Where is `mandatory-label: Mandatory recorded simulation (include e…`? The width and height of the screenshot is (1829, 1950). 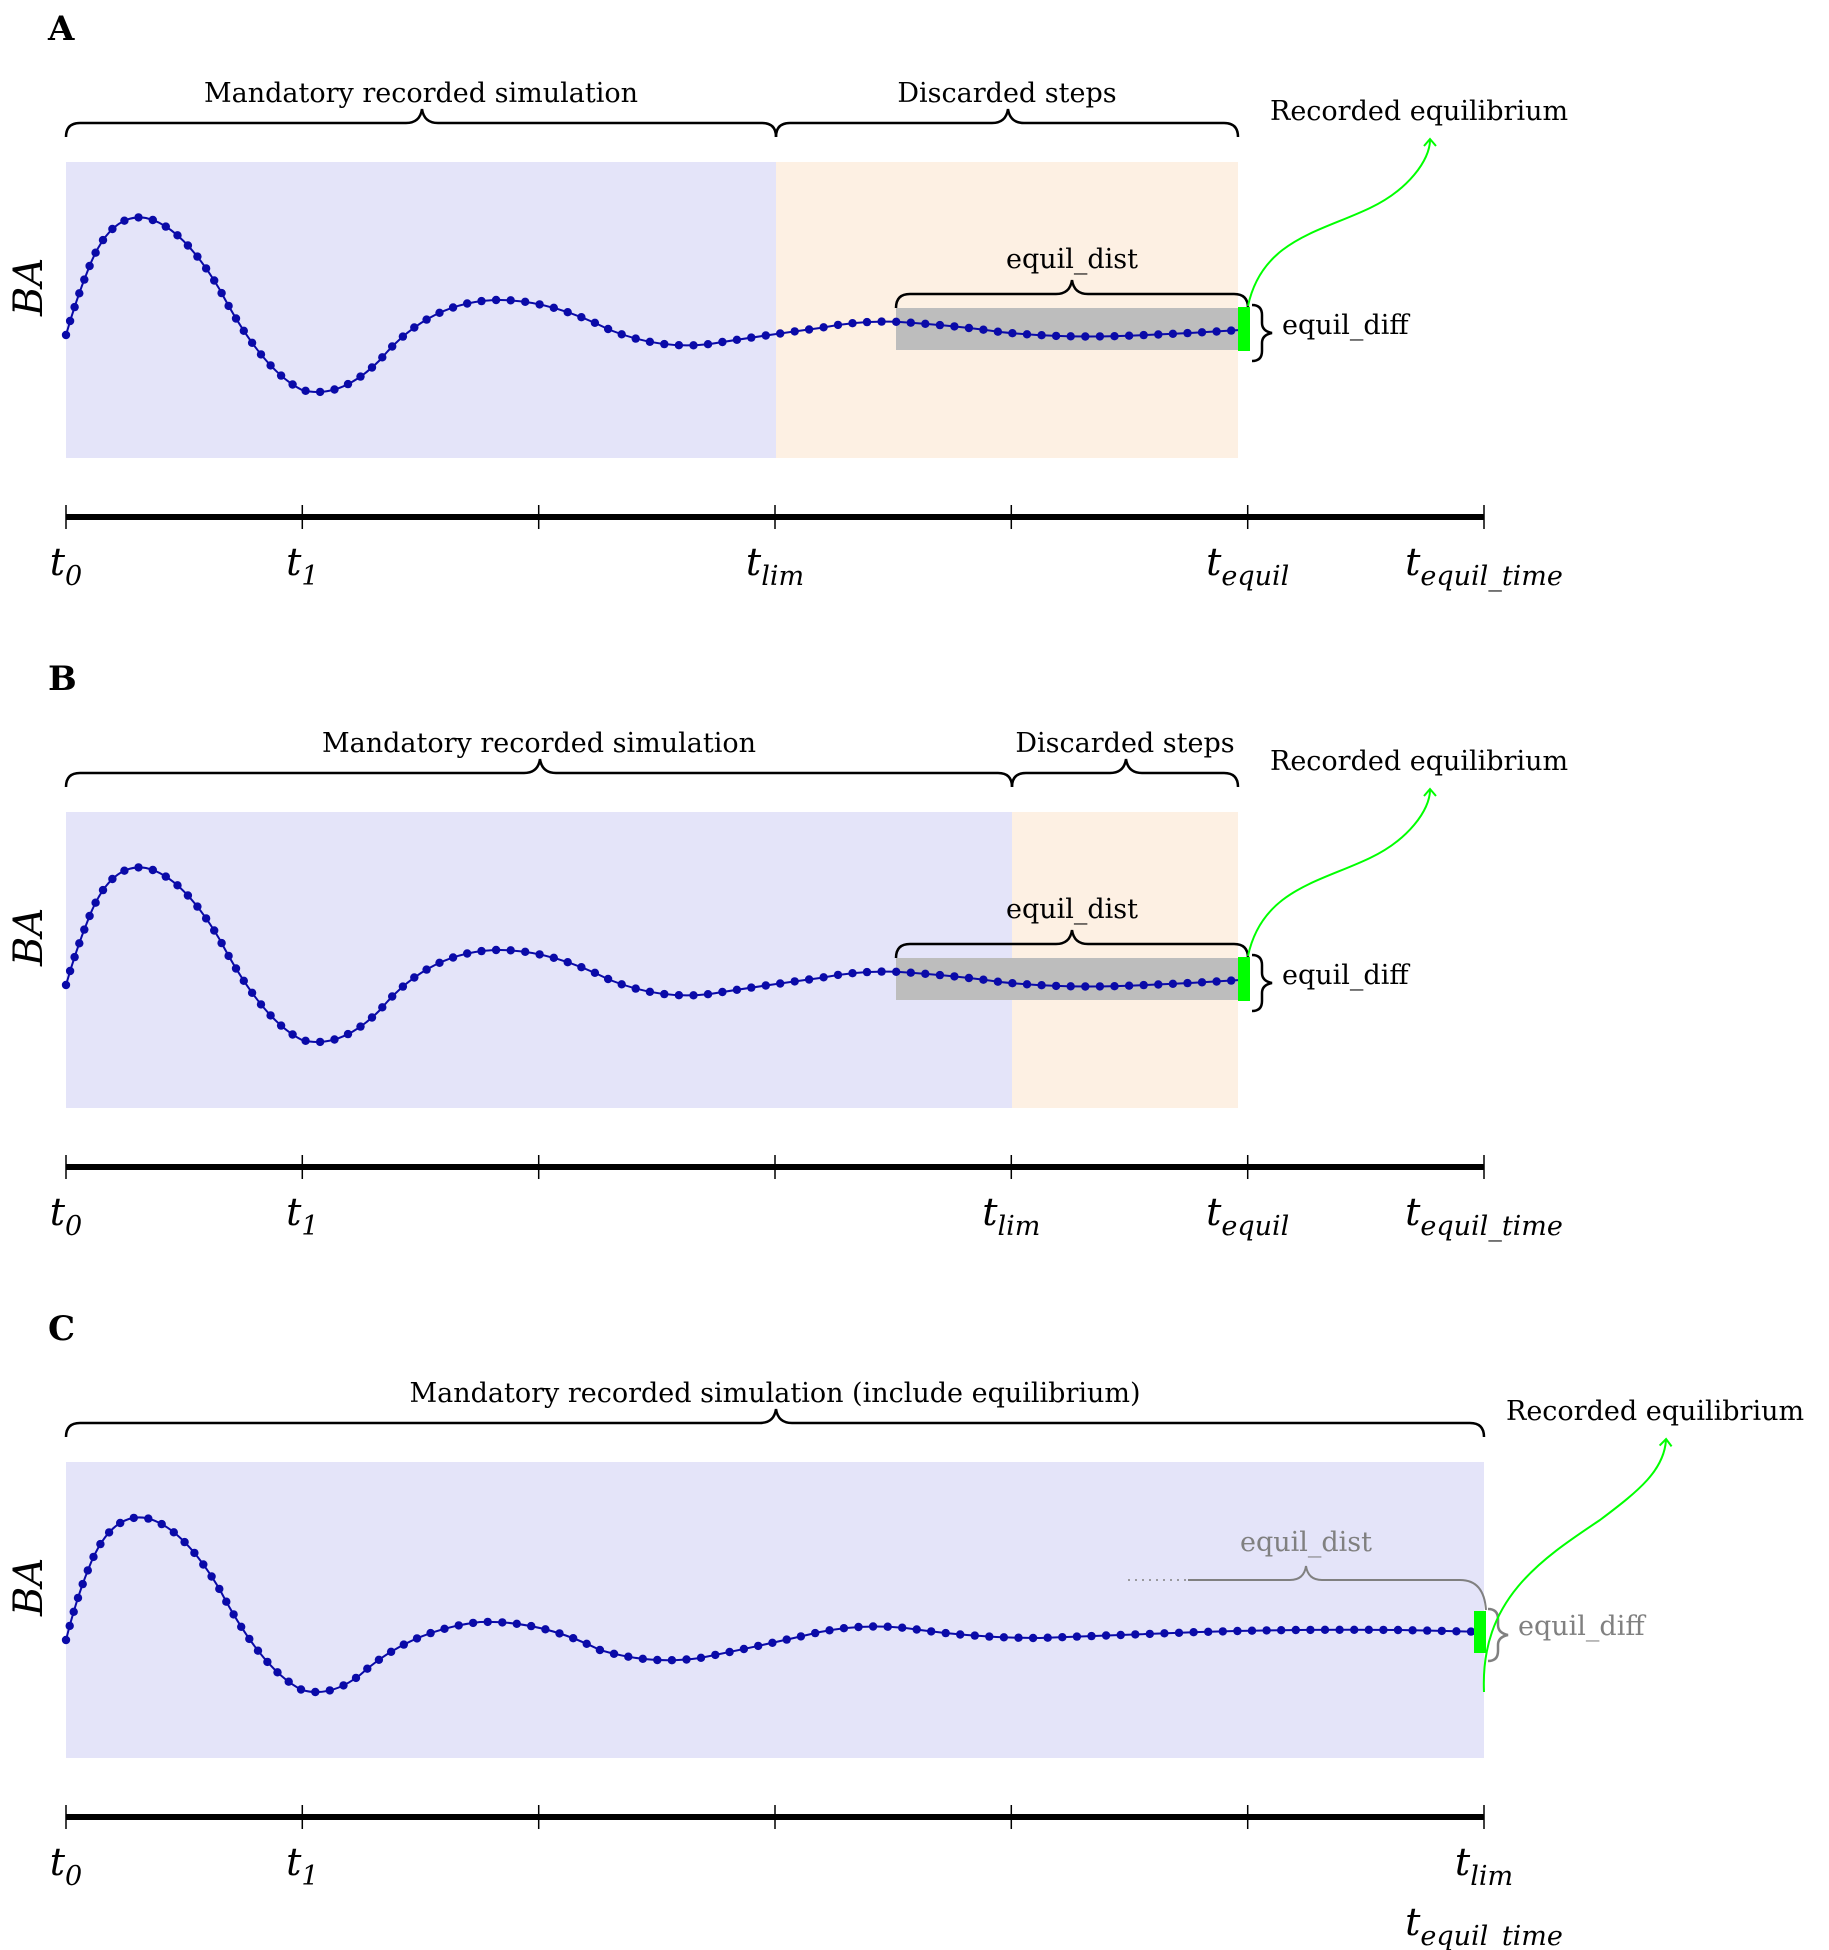
mandatory-label: Mandatory recorded simulation (include e… is located at coordinates (774, 1393).